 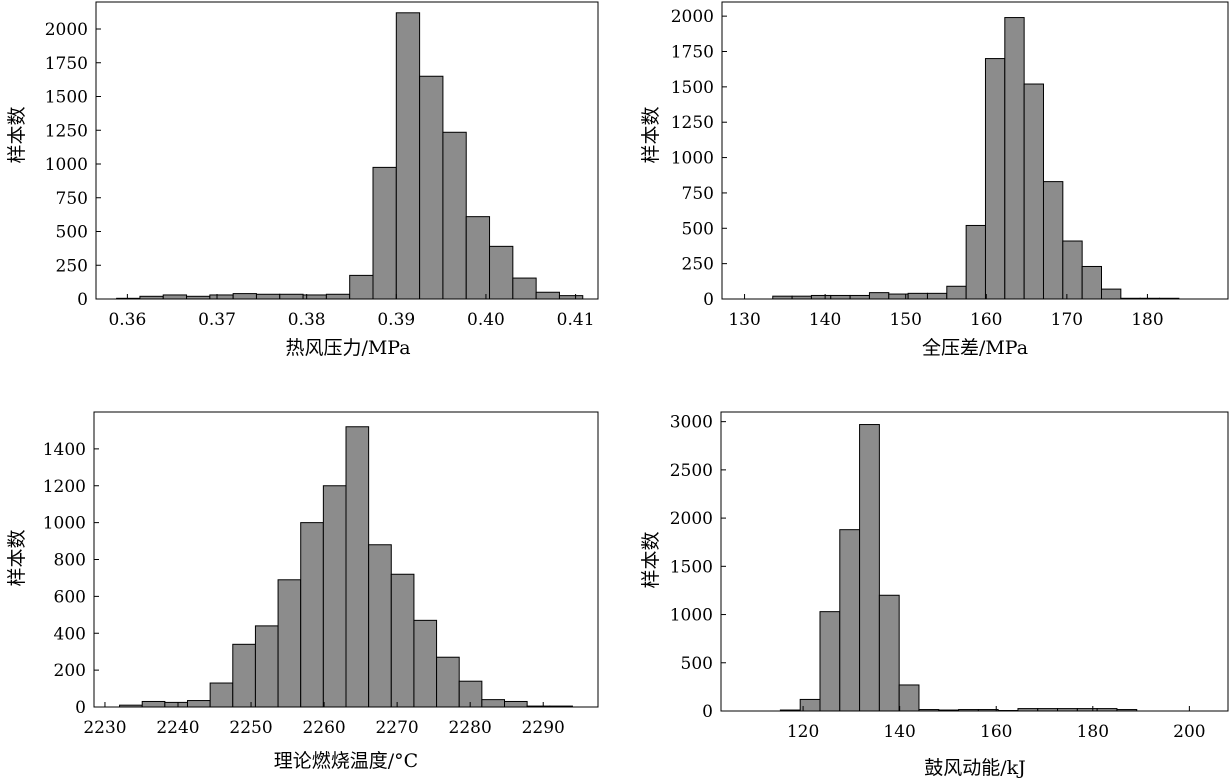 I want to click on y-tick-label: 2500, so click(x=691, y=471).